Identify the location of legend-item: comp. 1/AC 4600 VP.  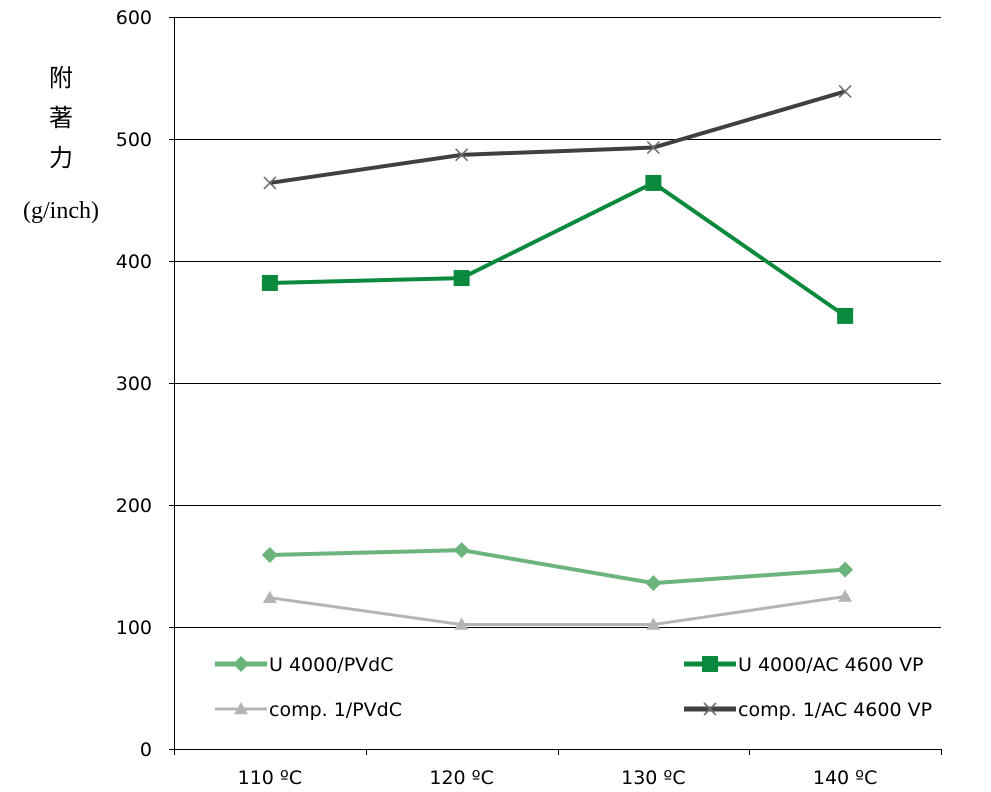
(808, 710).